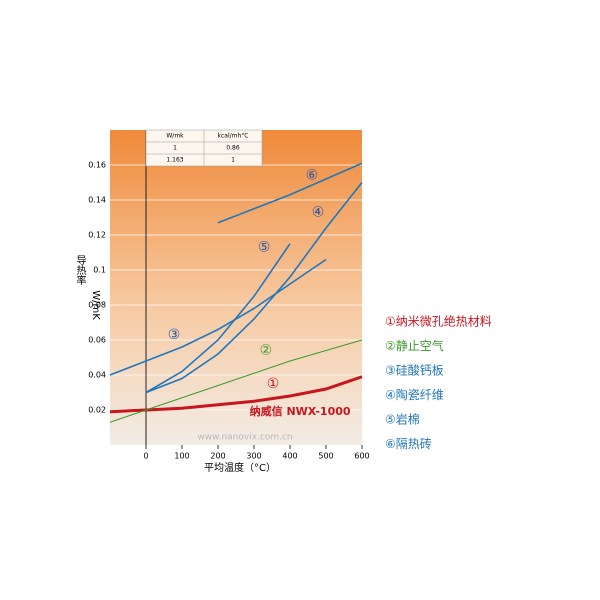  Describe the element at coordinates (266, 351) in the screenshot. I see `annotation: ②` at that location.